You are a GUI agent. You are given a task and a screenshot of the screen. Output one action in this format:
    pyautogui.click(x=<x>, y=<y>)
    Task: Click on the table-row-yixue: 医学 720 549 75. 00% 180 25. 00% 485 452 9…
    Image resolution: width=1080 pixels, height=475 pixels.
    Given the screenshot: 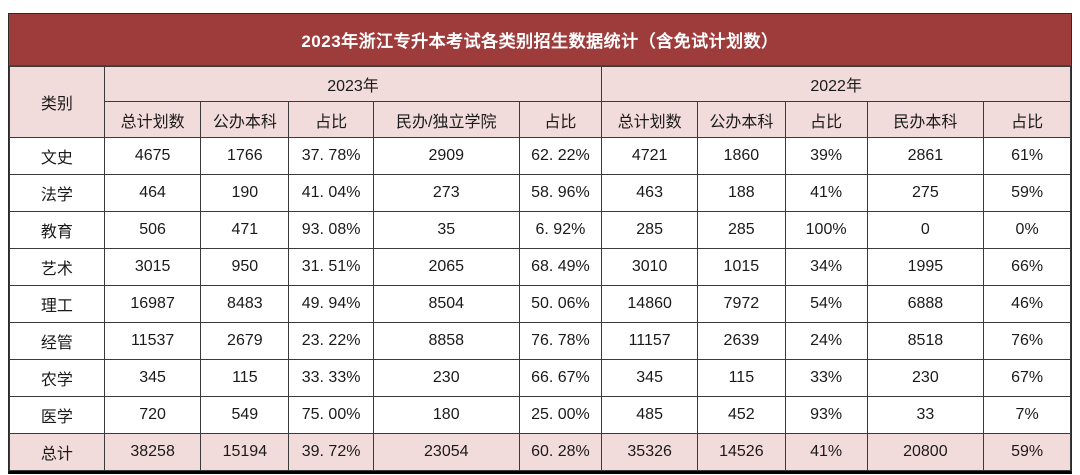 What is the action you would take?
    pyautogui.click(x=540, y=415)
    